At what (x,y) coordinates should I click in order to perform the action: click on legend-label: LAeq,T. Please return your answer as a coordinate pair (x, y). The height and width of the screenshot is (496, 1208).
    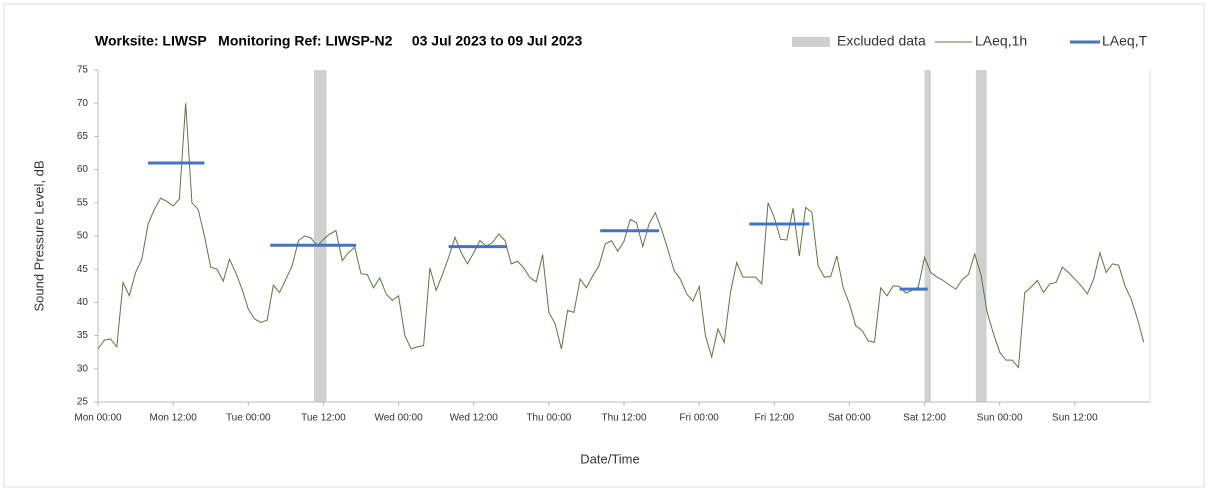
    Looking at the image, I should click on (1125, 41).